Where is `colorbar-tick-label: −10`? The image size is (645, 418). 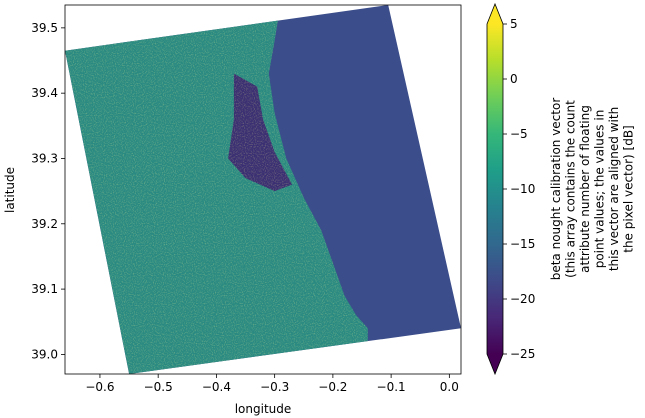
colorbar-tick-label: −10 is located at coordinates (522, 189).